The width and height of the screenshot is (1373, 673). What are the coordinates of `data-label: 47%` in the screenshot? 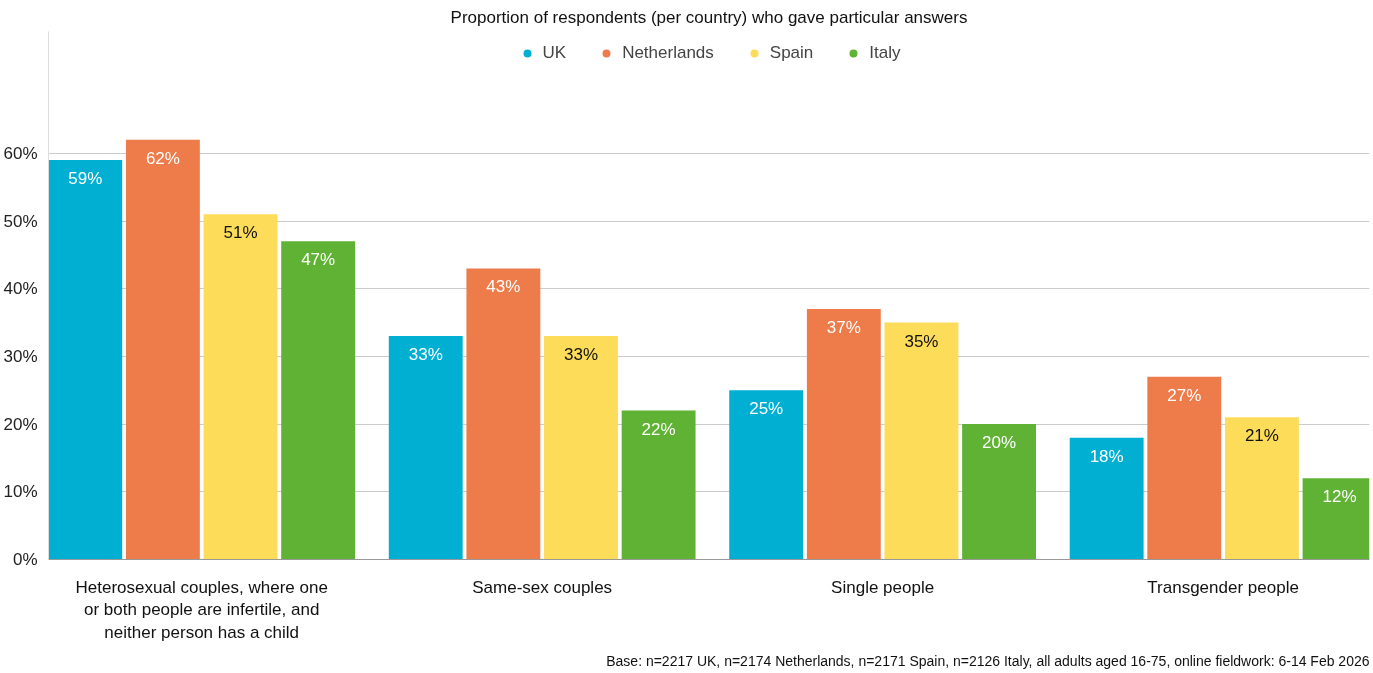 It's located at (318, 260).